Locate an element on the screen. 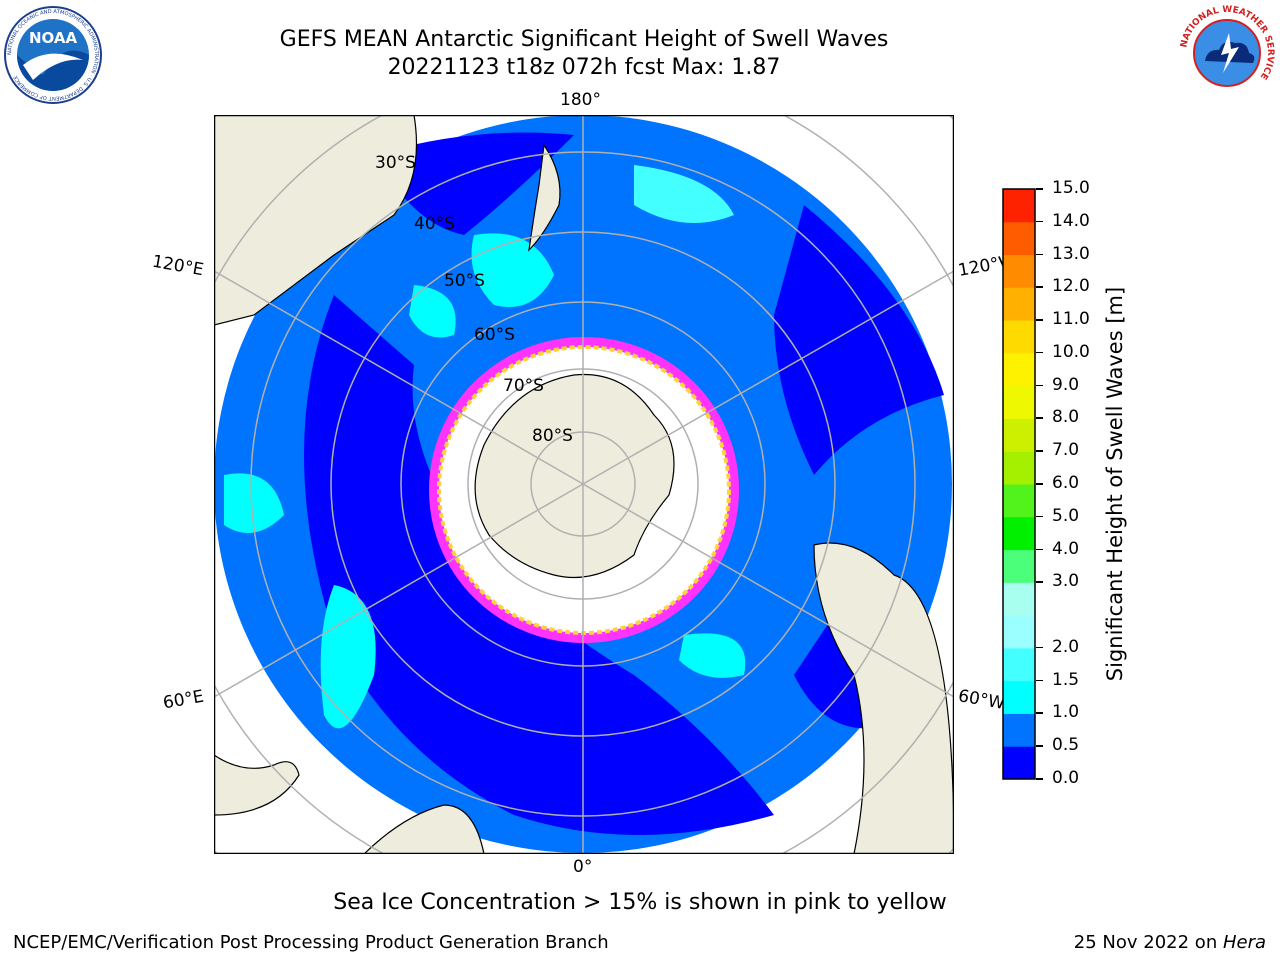  lon-label-60w: 60°W is located at coordinates (981, 700).